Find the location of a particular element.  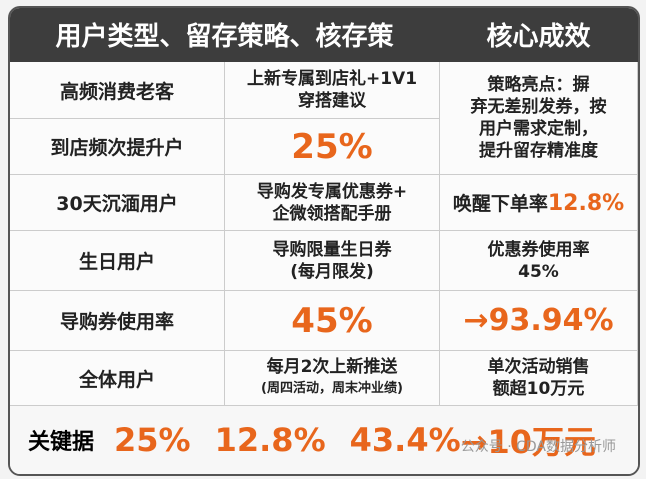

footer-item: 43.4% is located at coordinates (405, 440).